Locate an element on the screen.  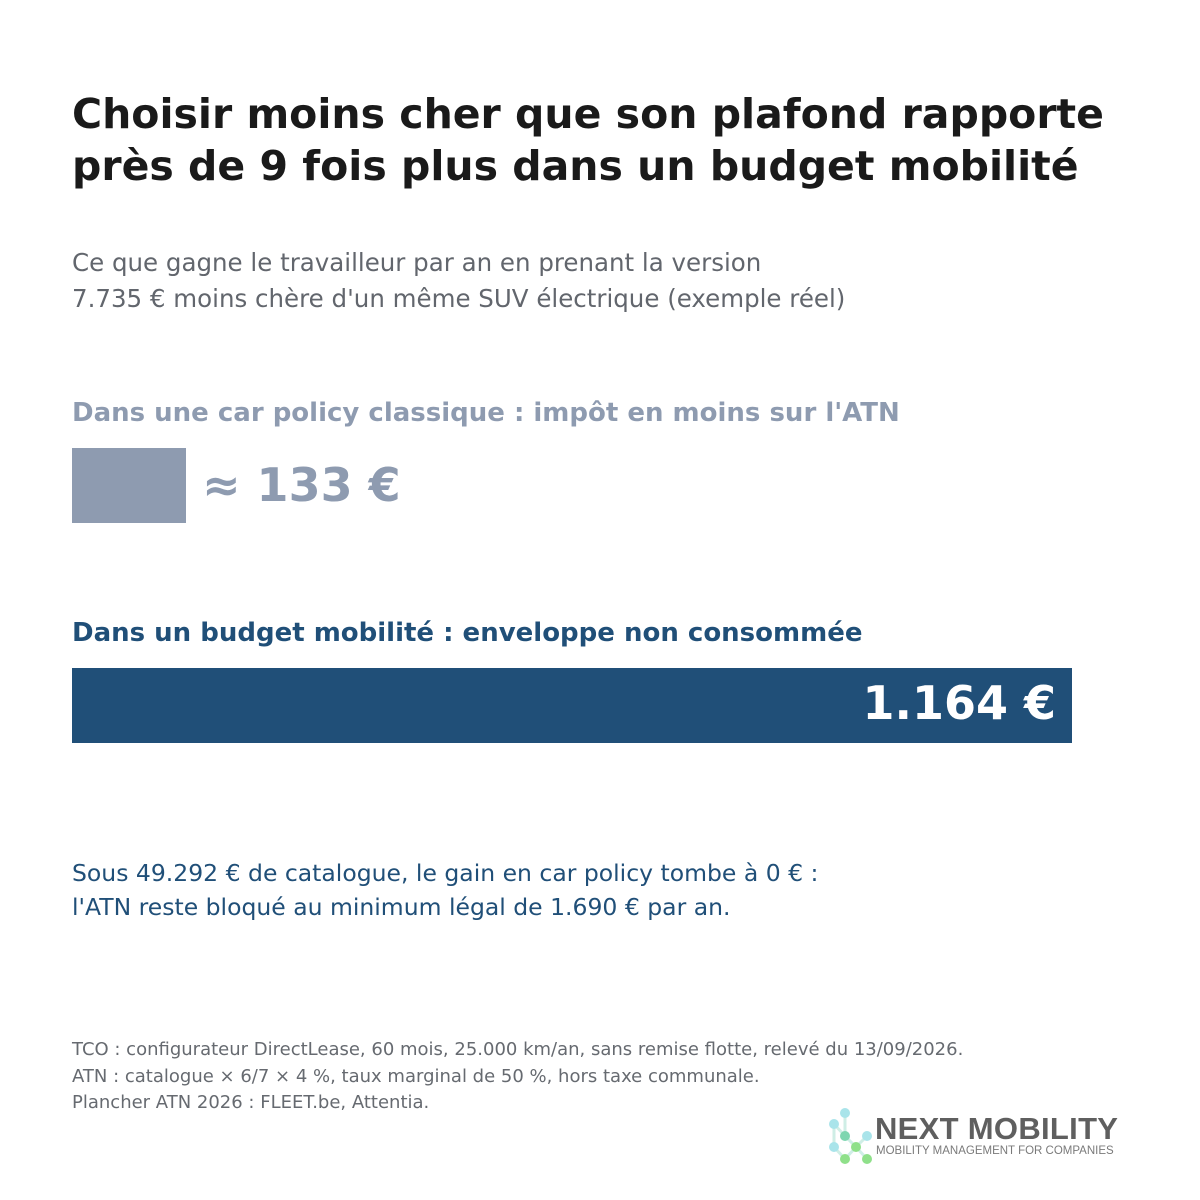
logo-mark-network is located at coordinates (850, 1136).